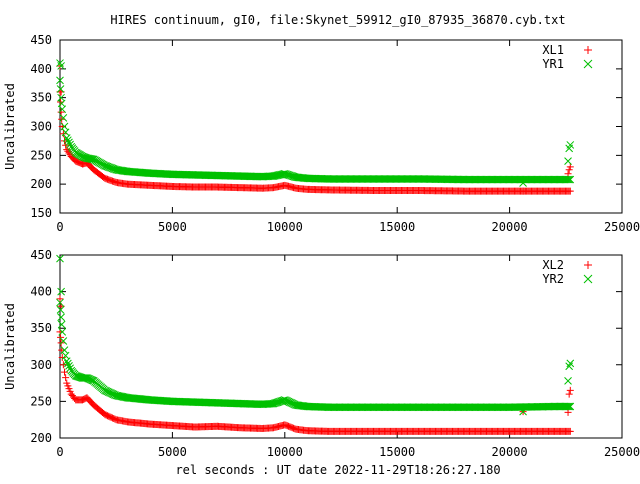 This screenshot has width=640, height=484. I want to click on x-tick-label-2: 0, so click(59, 452).